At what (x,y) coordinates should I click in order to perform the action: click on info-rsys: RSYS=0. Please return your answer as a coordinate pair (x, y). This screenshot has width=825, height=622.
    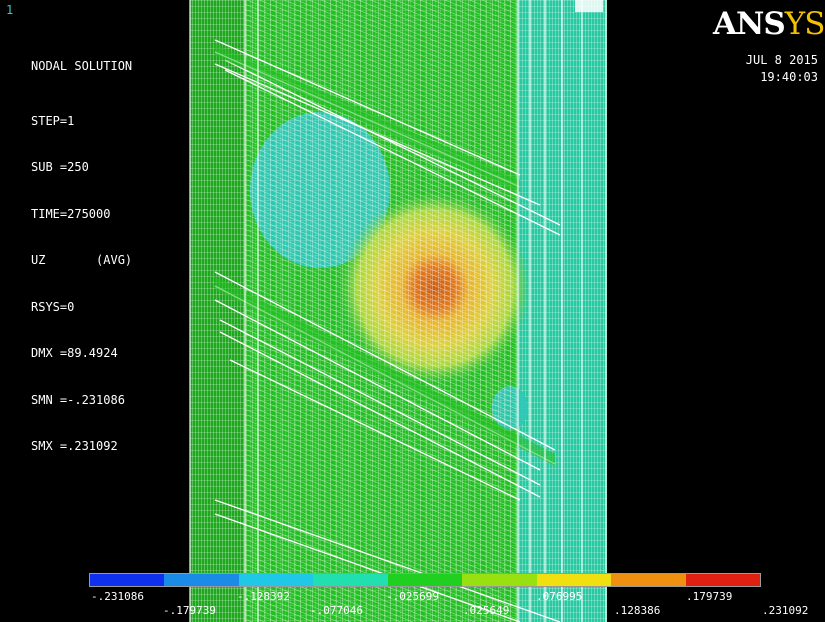
    Looking at the image, I should click on (53, 306).